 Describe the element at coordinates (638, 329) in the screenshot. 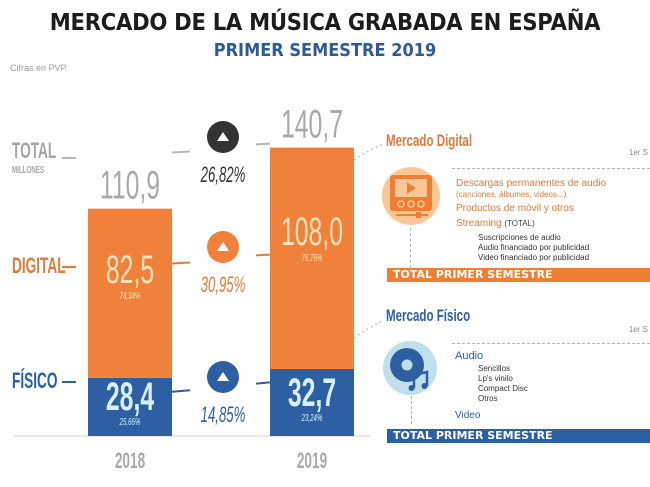

I see `panel-fisico-period: 1er S` at that location.